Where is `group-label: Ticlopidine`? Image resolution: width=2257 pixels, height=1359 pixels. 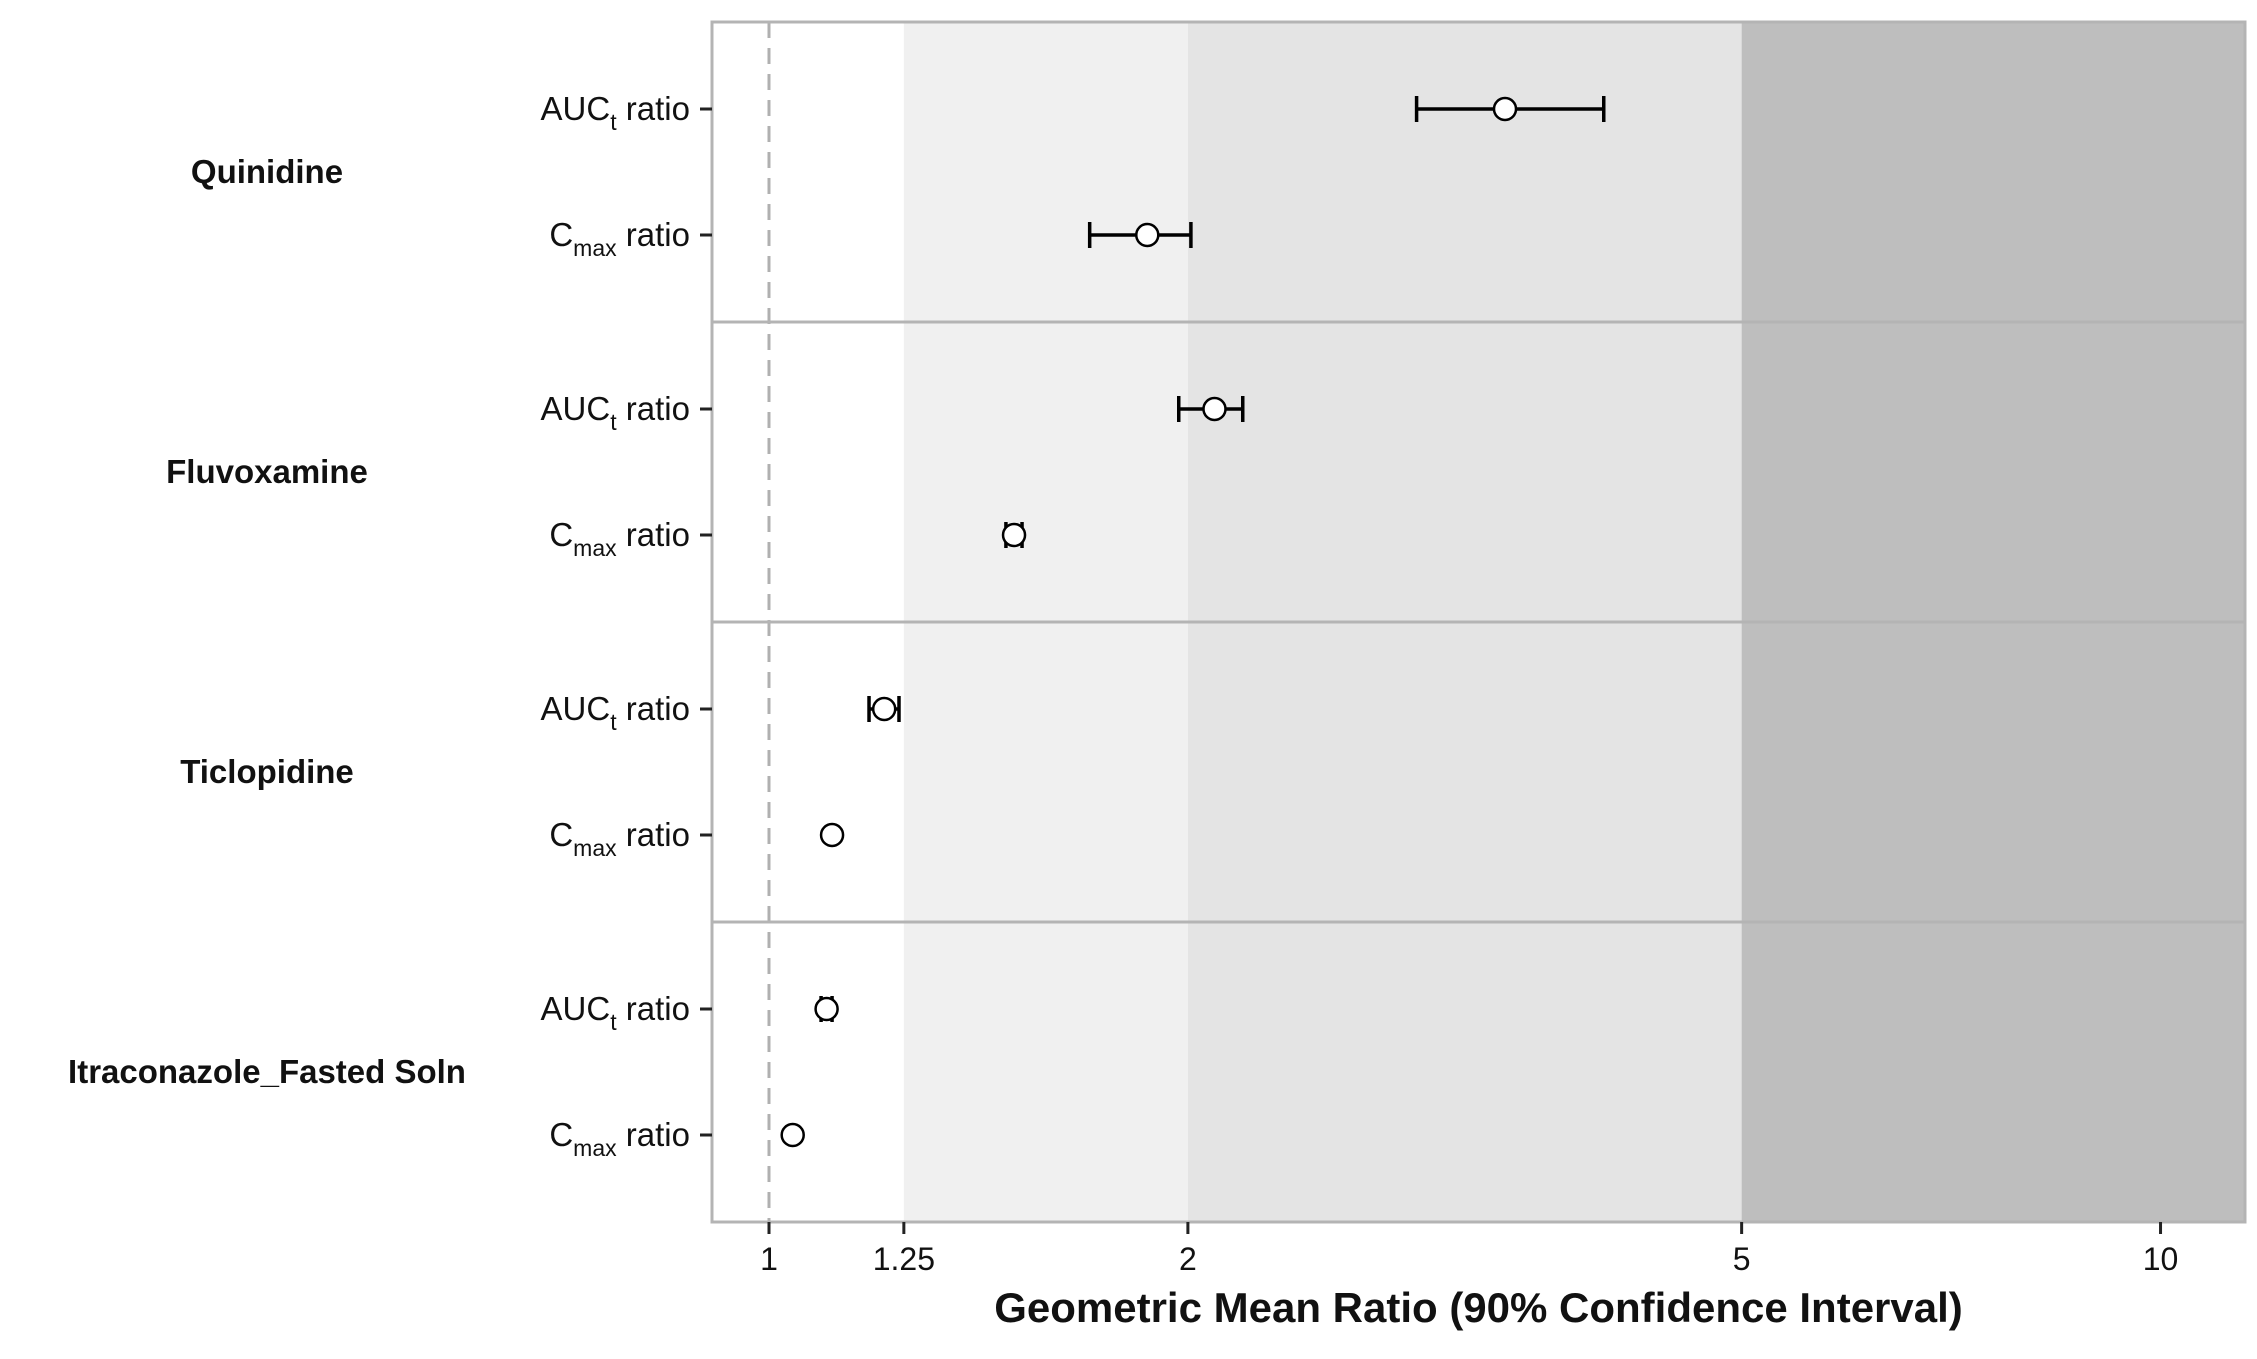 group-label: Ticlopidine is located at coordinates (267, 771).